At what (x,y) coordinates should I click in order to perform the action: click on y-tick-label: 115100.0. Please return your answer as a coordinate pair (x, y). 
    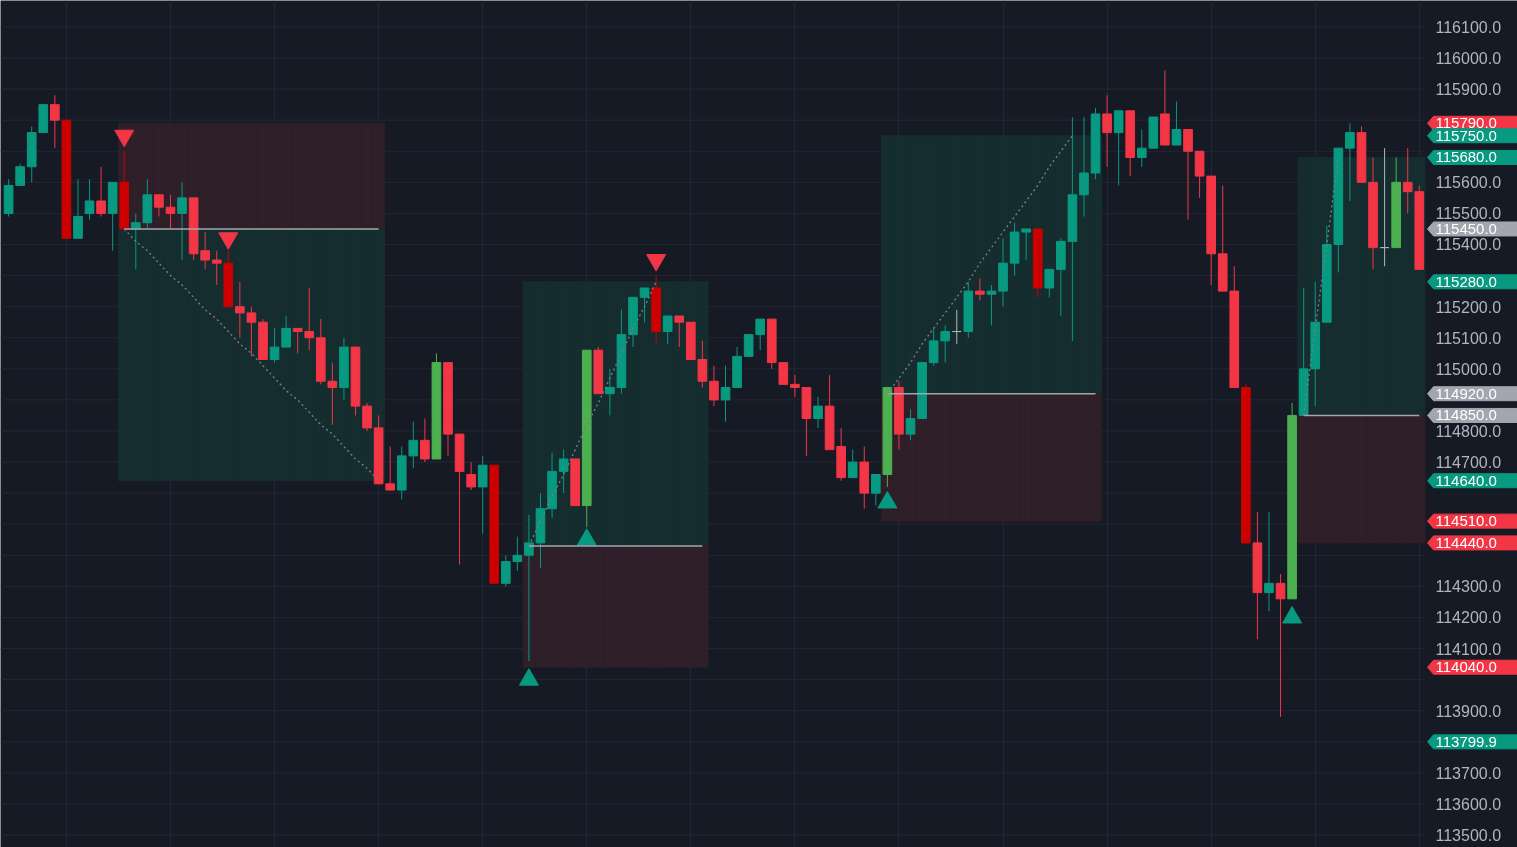
    Looking at the image, I should click on (1468, 338).